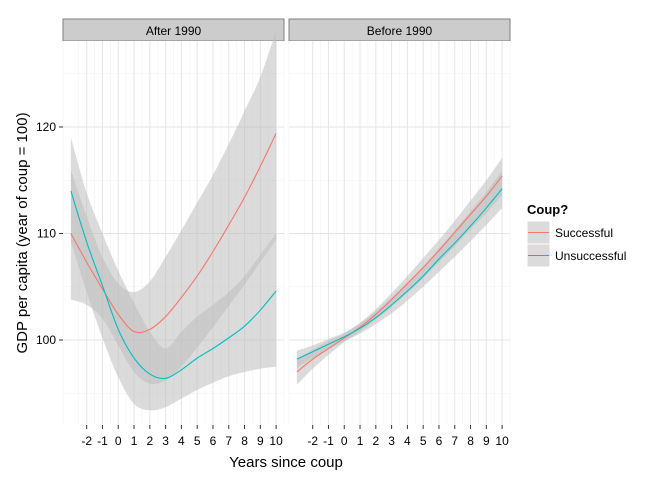  What do you see at coordinates (590, 256) in the screenshot?
I see `legend-label-unsuccessful: Unsuccessful` at bounding box center [590, 256].